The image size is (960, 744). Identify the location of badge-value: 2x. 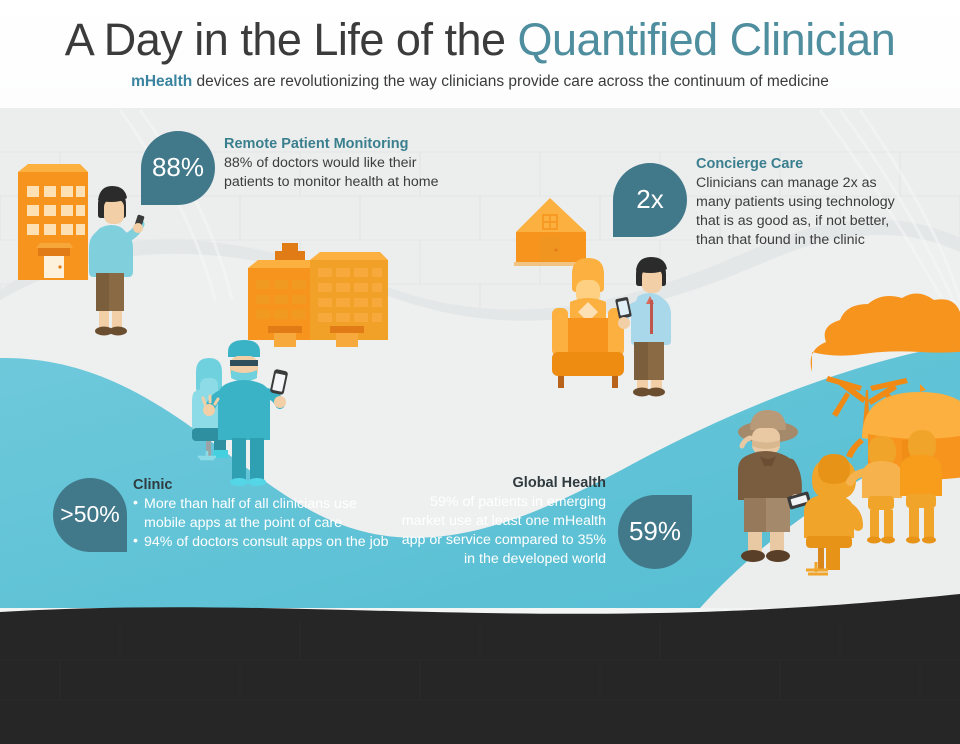
(650, 199).